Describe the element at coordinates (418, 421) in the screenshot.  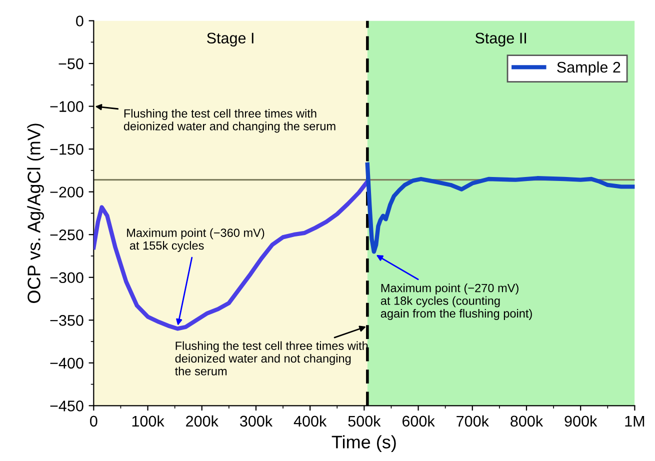
I see `x-tick-label: 600k` at that location.